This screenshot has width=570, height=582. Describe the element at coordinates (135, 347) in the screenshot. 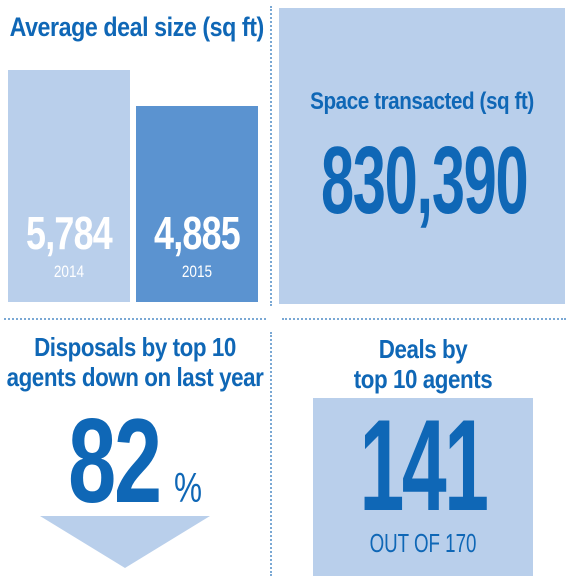

I see `disposals-title-line1: Disposals by top 10` at that location.